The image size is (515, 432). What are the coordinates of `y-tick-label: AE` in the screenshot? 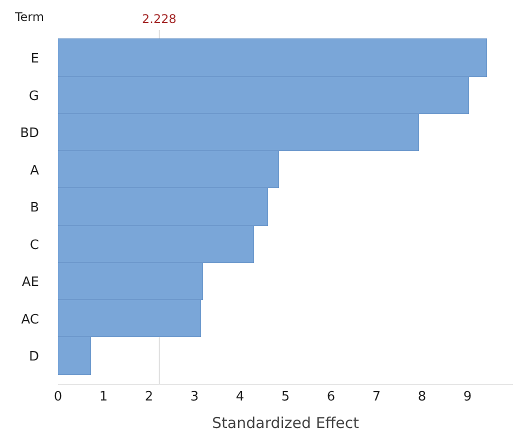 It's located at (30, 282).